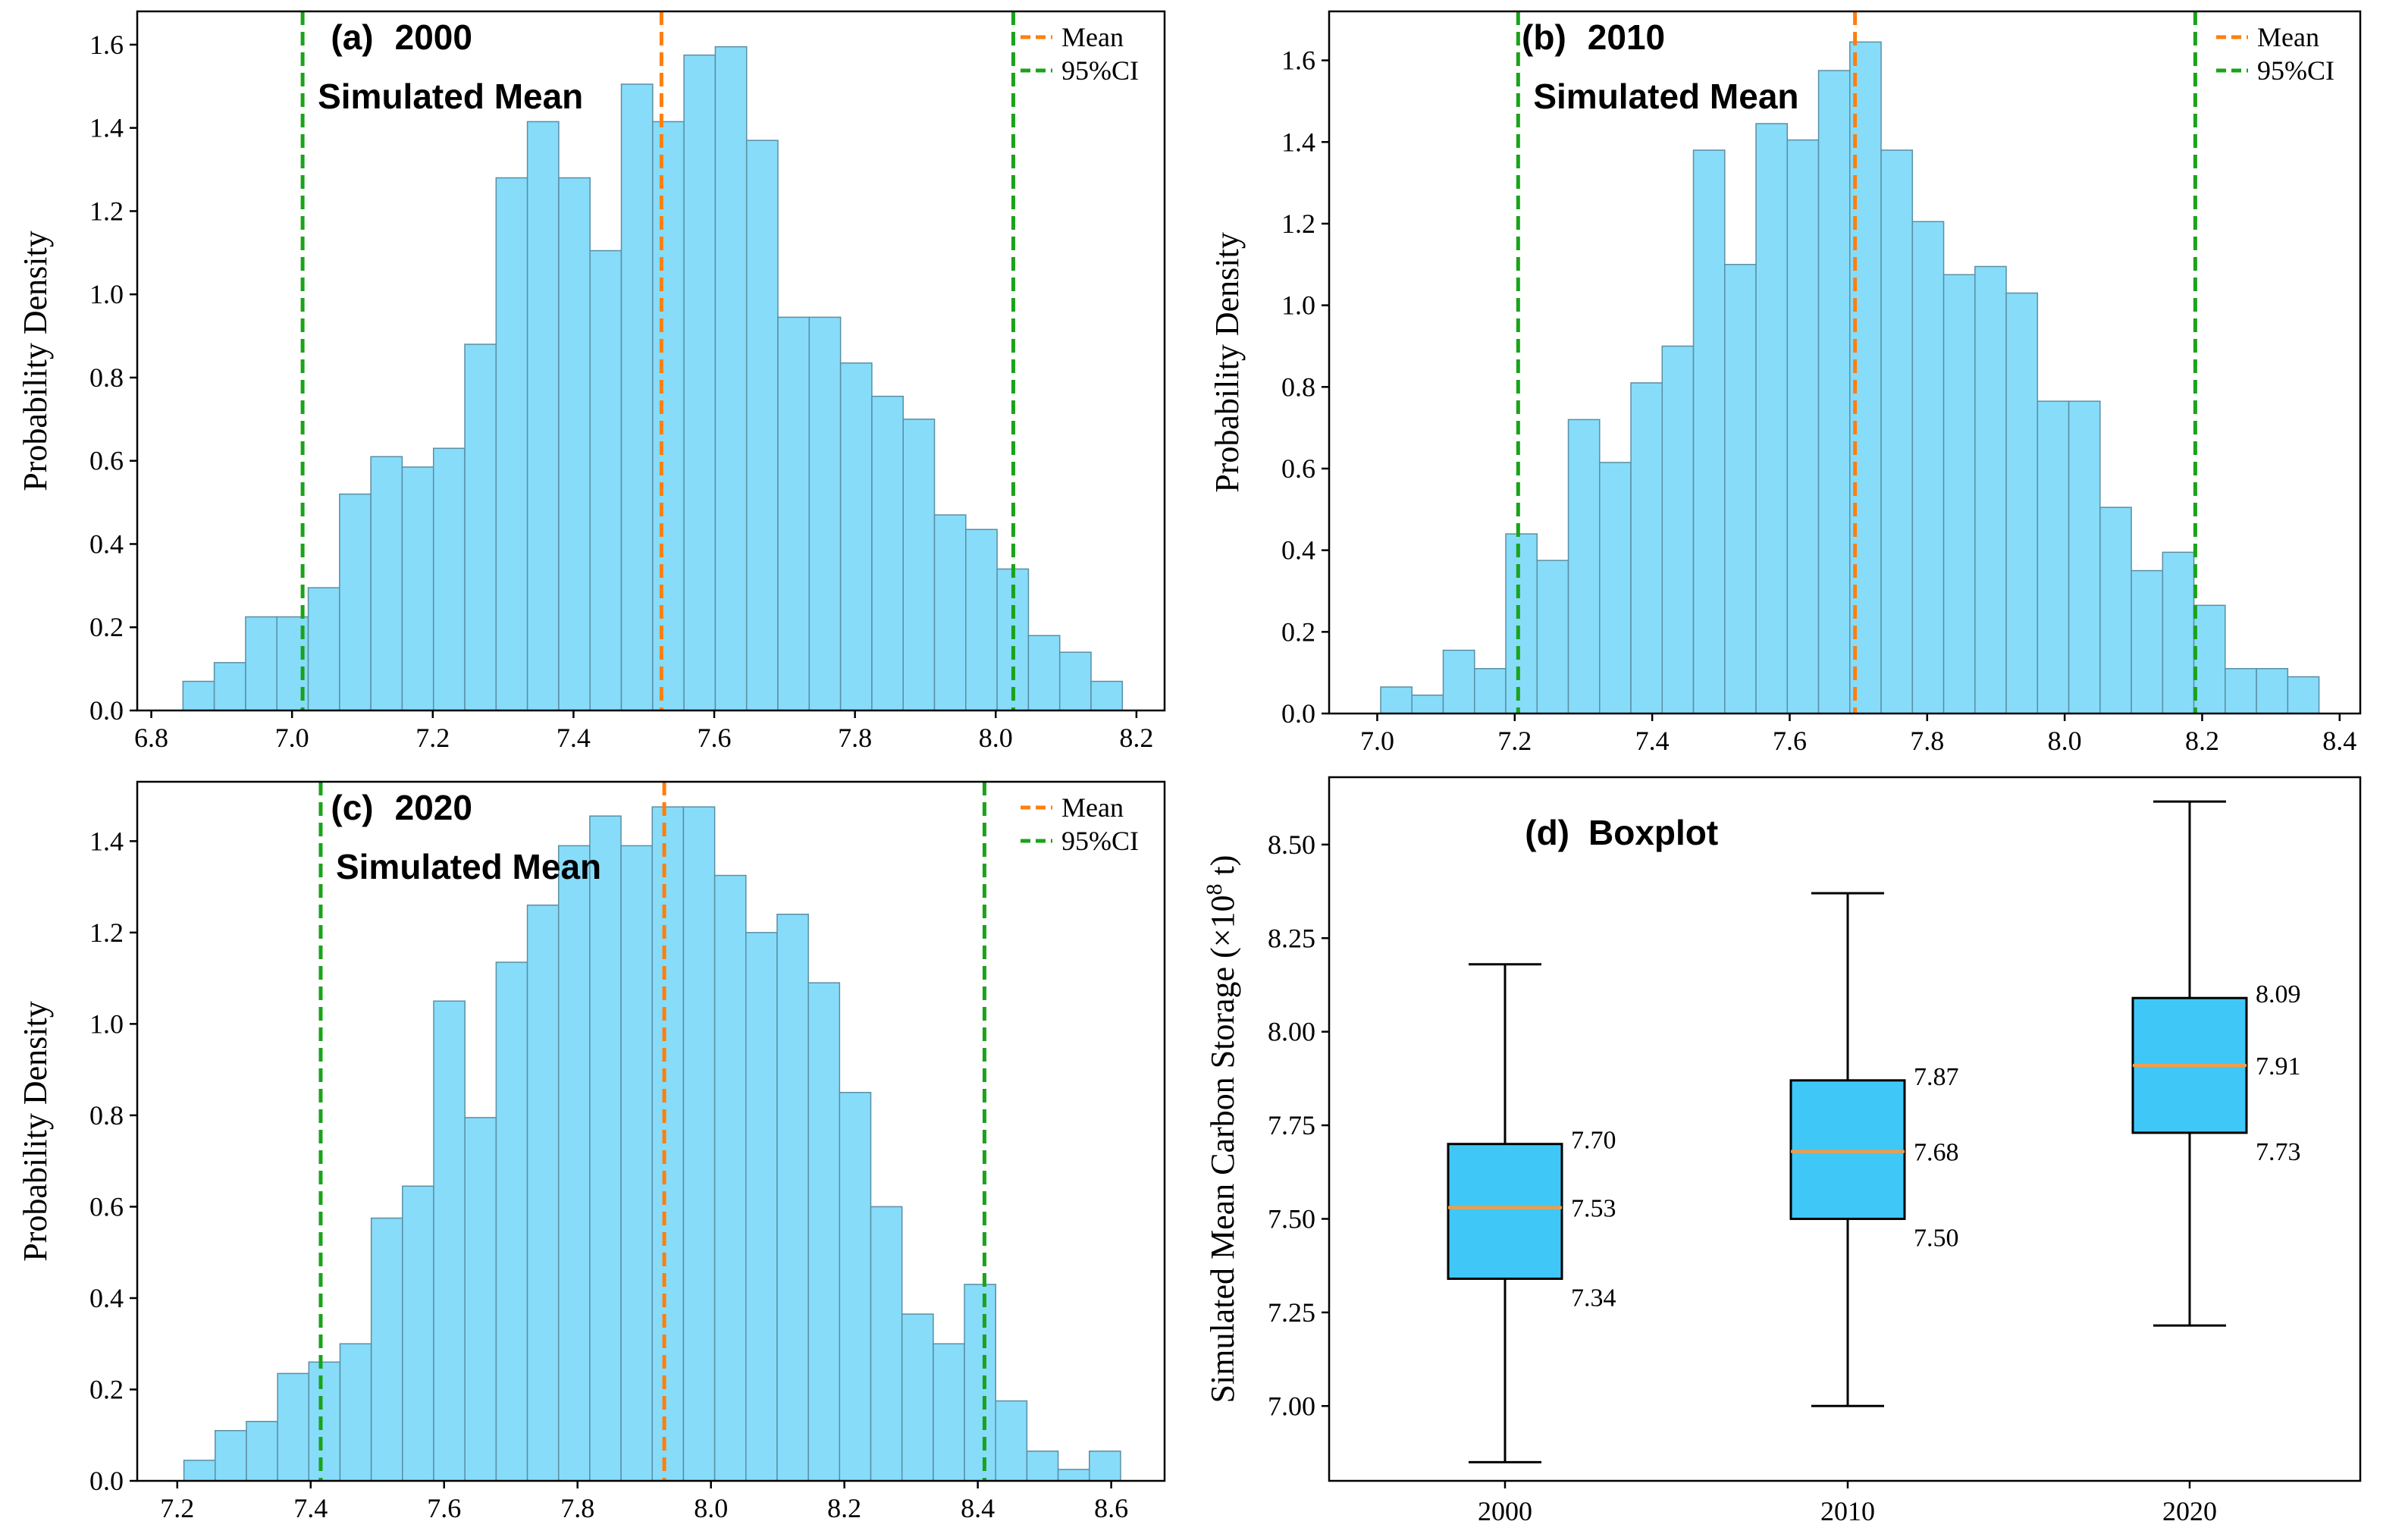 The width and height of the screenshot is (2383, 1540). What do you see at coordinates (2278, 1152) in the screenshot?
I see `q1-label: 7.73` at bounding box center [2278, 1152].